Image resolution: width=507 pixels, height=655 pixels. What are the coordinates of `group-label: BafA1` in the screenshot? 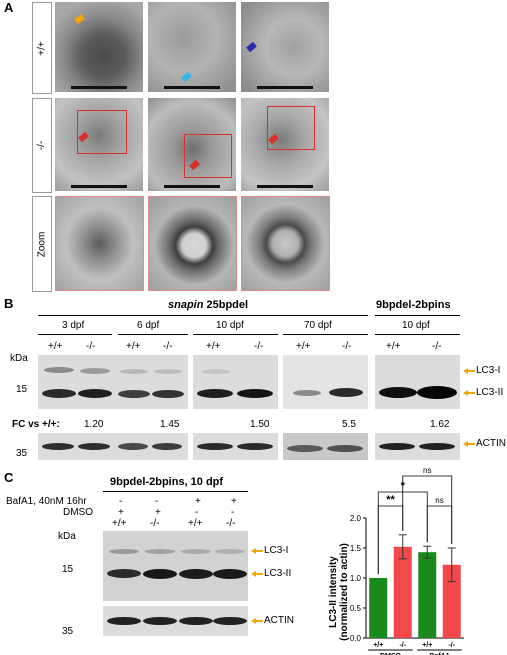 It's located at (439, 654).